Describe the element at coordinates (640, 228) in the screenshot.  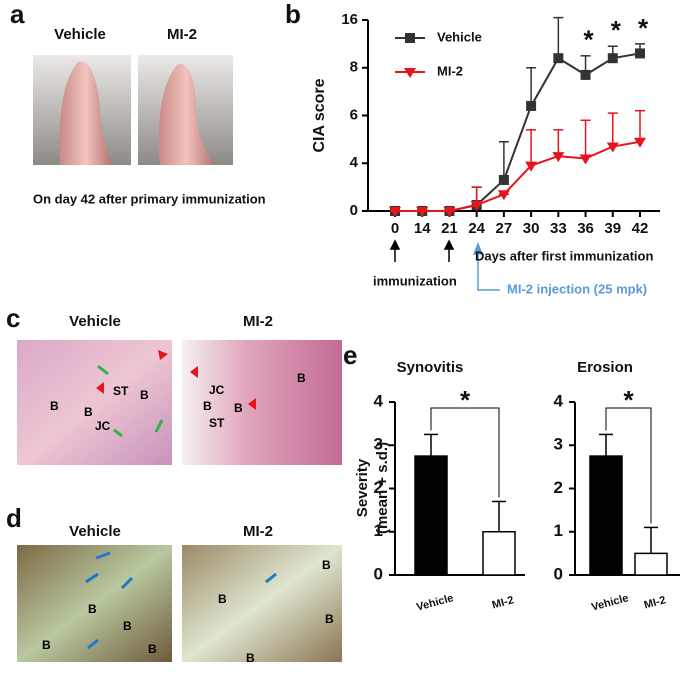
I see `x-tick-label: 42` at that location.